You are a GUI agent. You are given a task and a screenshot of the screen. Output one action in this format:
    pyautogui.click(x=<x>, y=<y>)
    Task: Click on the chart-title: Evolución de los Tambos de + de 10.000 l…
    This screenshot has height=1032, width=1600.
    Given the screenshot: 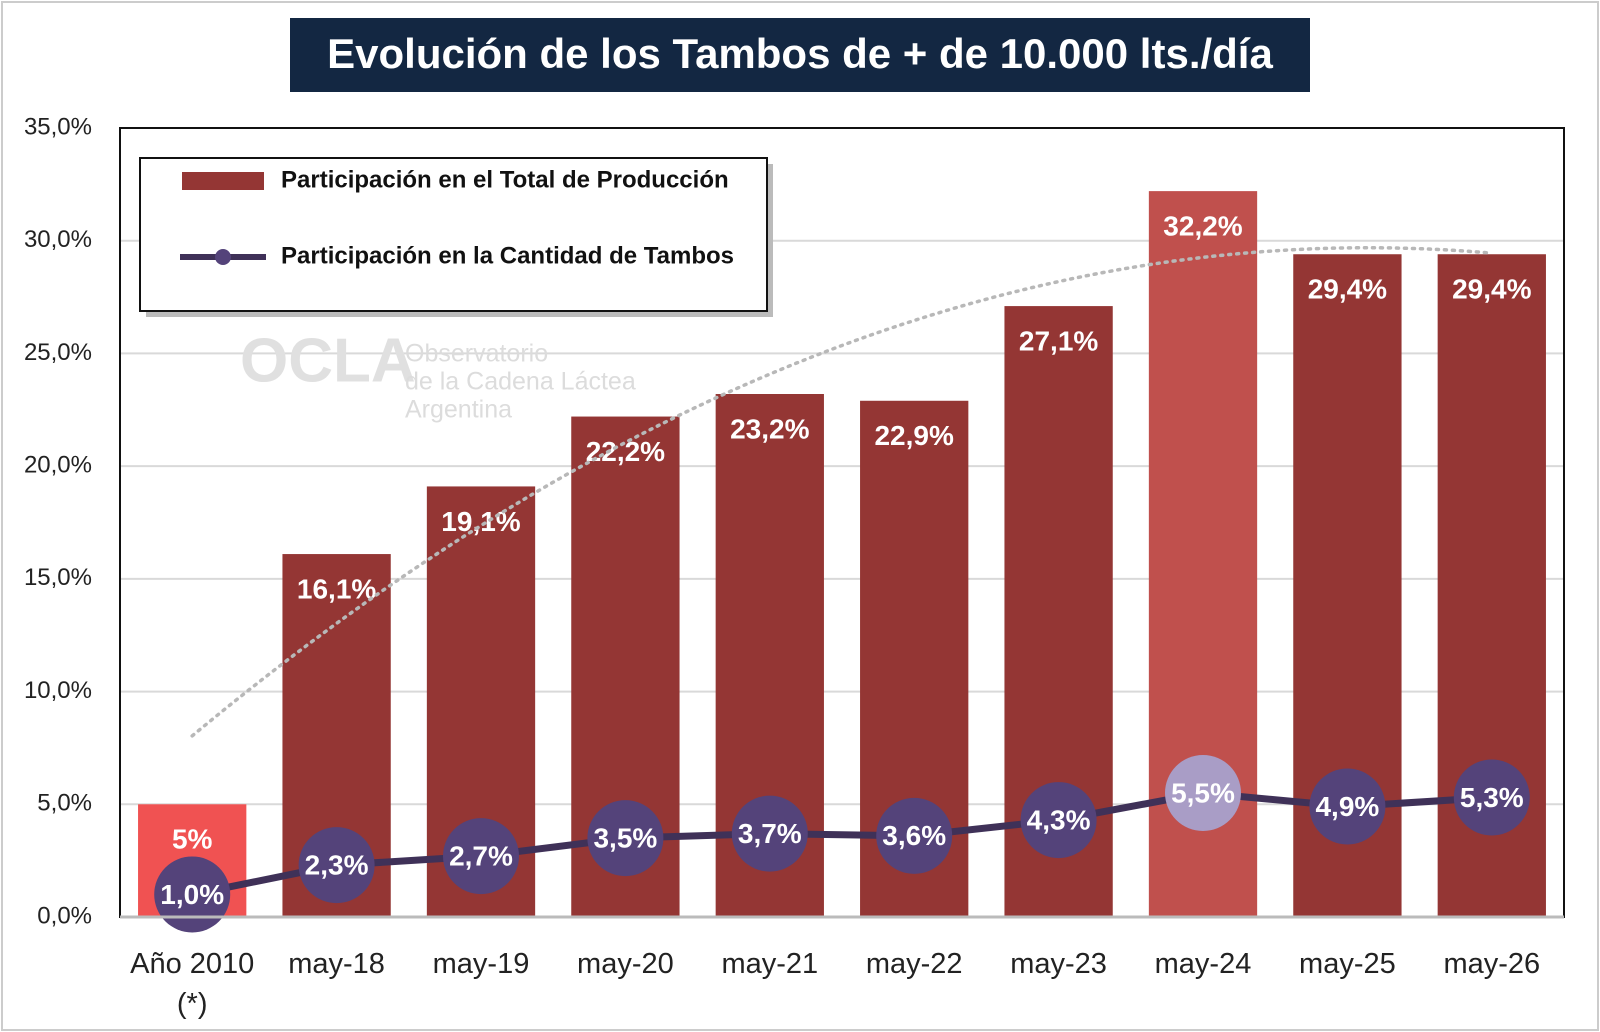 What is the action you would take?
    pyautogui.click(x=800, y=53)
    